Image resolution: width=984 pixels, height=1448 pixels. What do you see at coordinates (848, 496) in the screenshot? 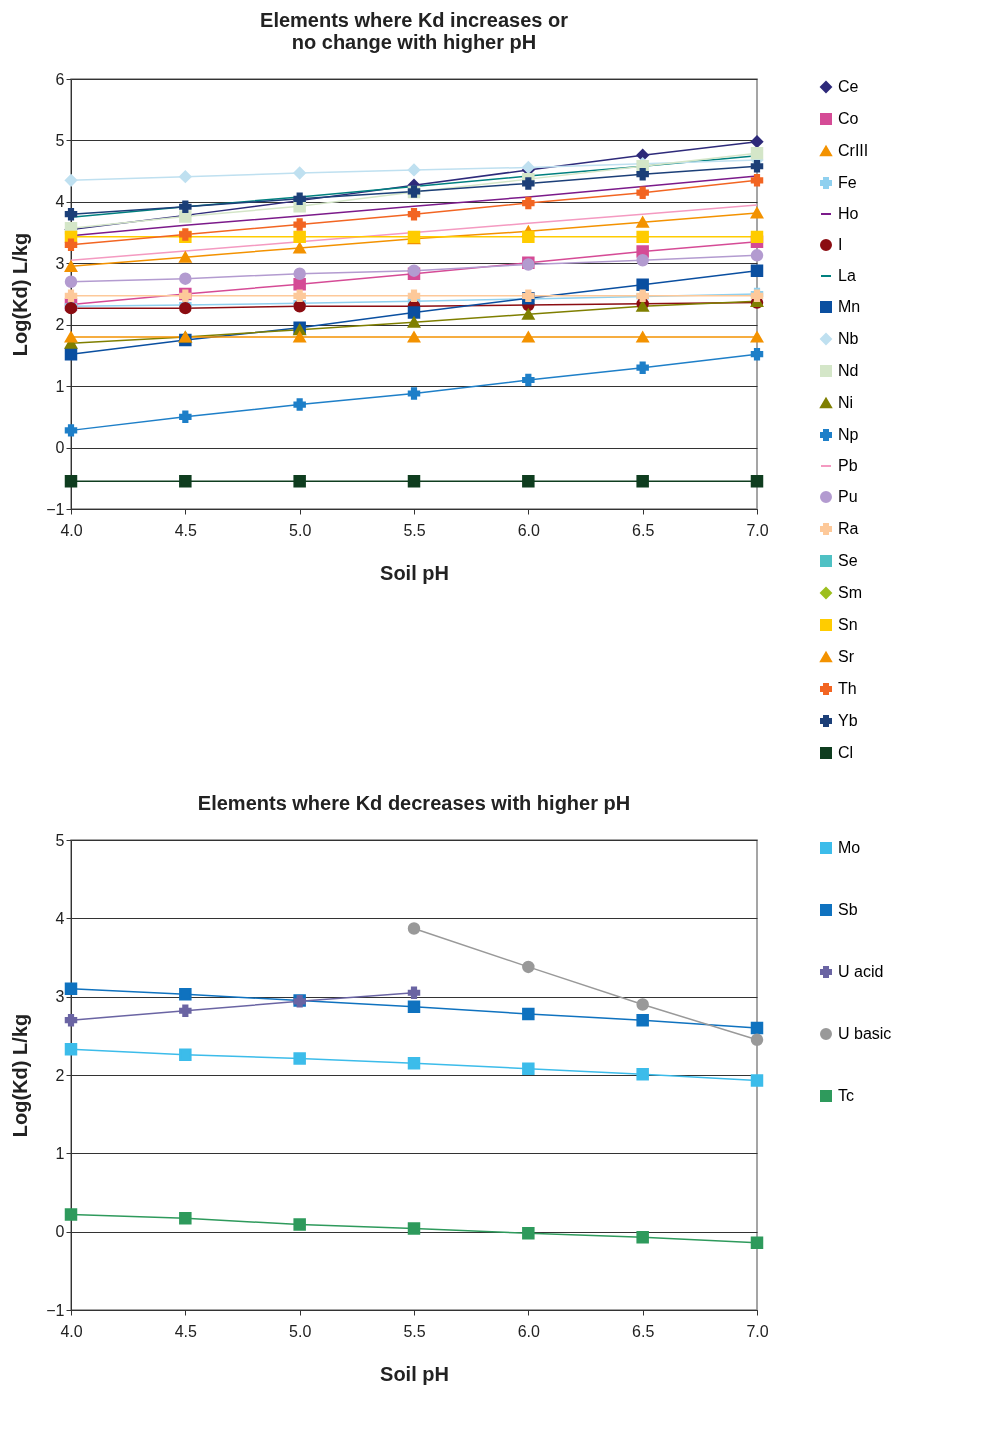
I see `legend-label: Pu` at bounding box center [848, 496].